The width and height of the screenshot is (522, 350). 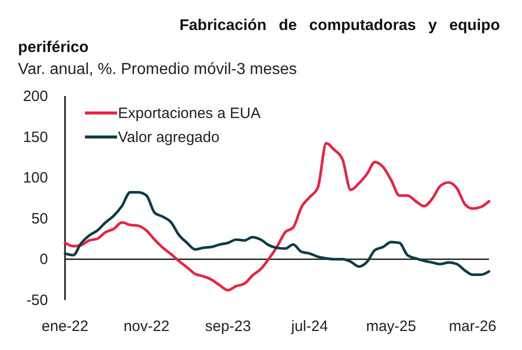 I want to click on y-tick-label: 150, so click(x=35, y=137).